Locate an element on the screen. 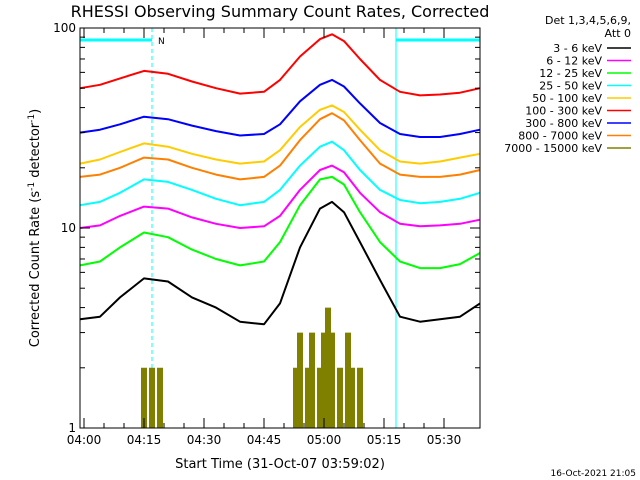  y-tick-label-100: 100 is located at coordinates (64, 28).